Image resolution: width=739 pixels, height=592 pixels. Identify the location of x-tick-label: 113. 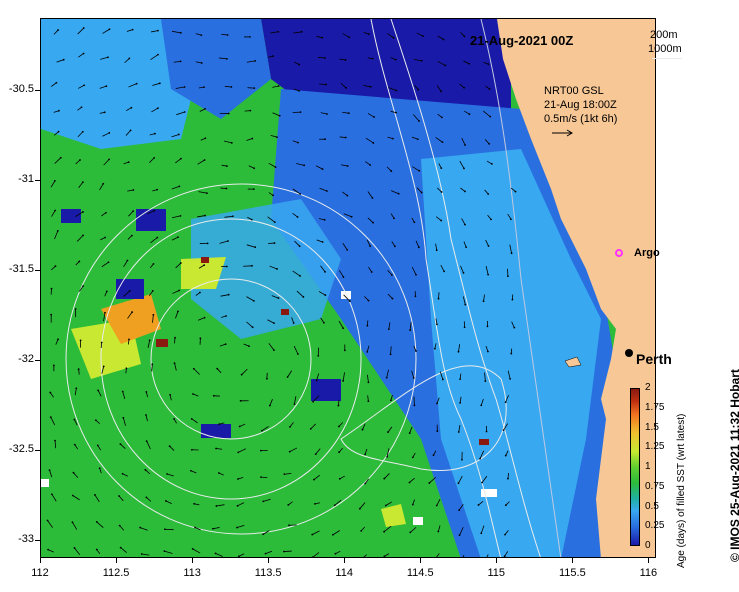
(192, 573).